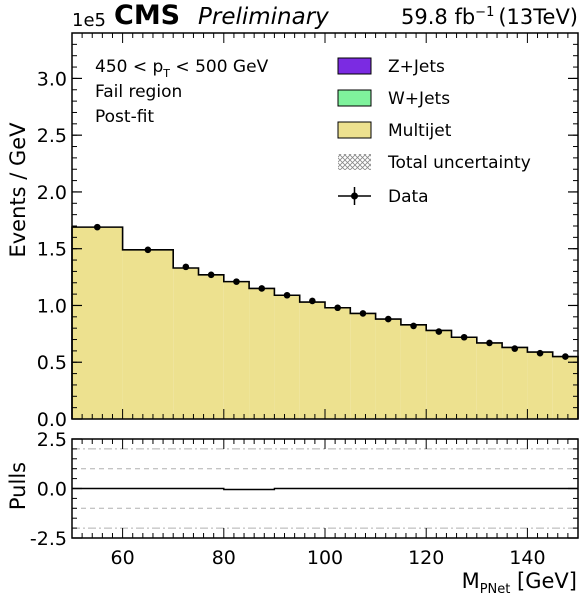 The width and height of the screenshot is (580, 595). Describe the element at coordinates (489, 17) in the screenshot. I see `lumi-label: 59.8 fb−1 (13TeV)` at that location.